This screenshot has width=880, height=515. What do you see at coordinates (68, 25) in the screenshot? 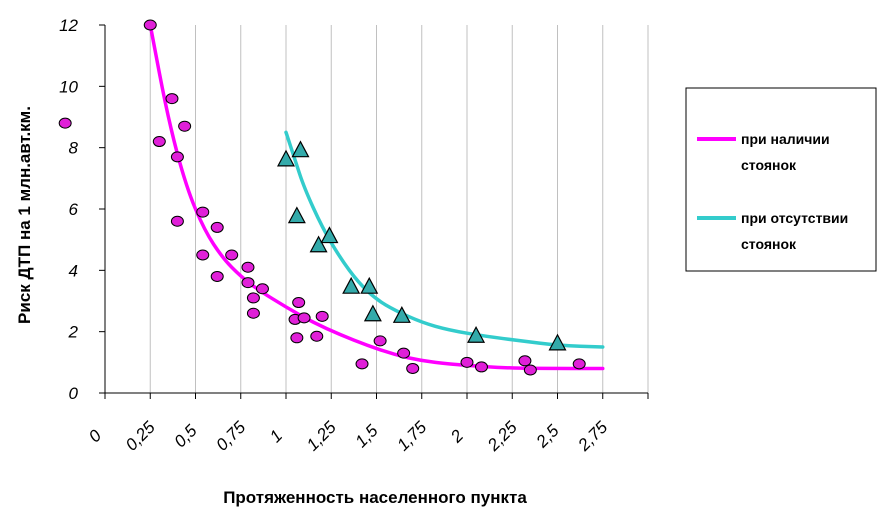
I see `y-tick-label-6: 12` at bounding box center [68, 25].